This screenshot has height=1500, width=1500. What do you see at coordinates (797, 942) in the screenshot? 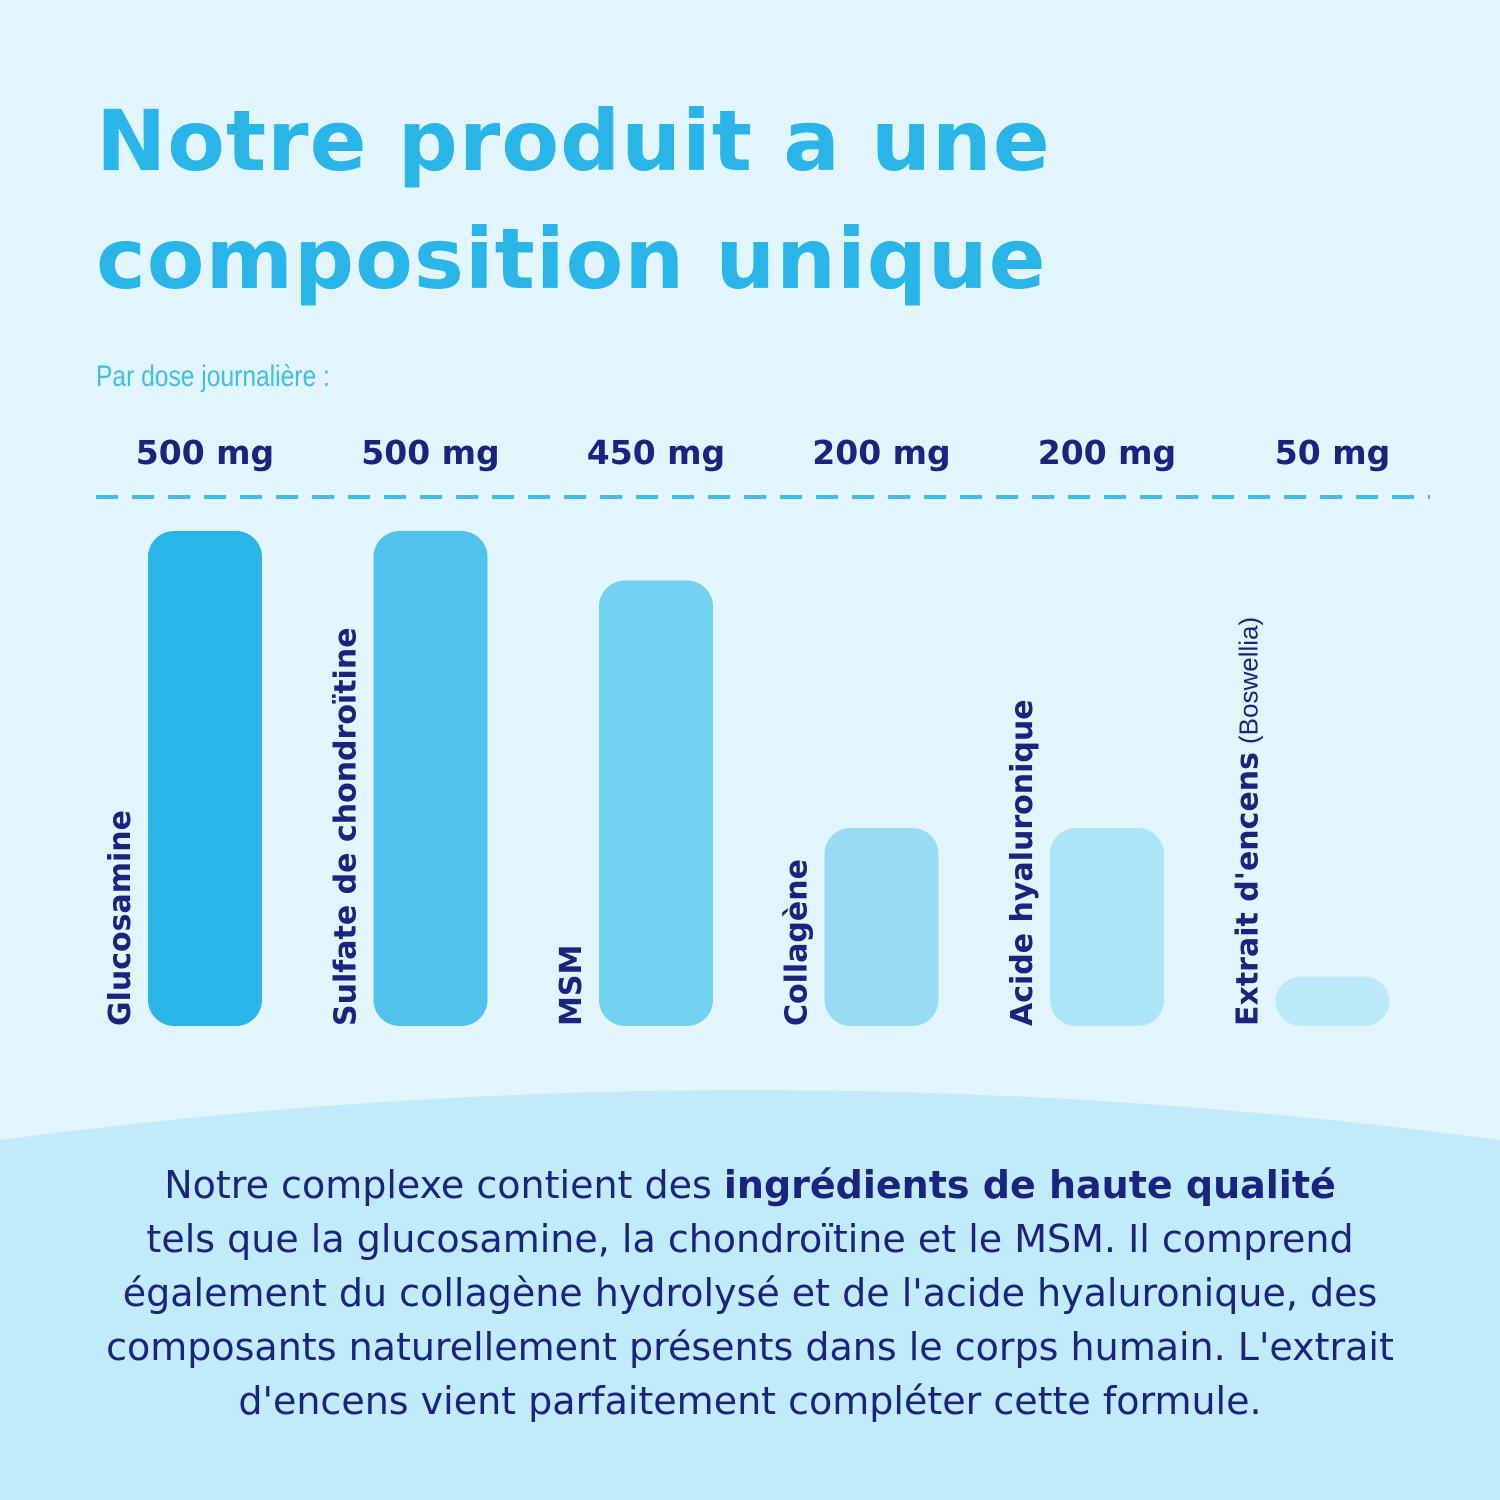
I see `category-label: Collagène` at bounding box center [797, 942].